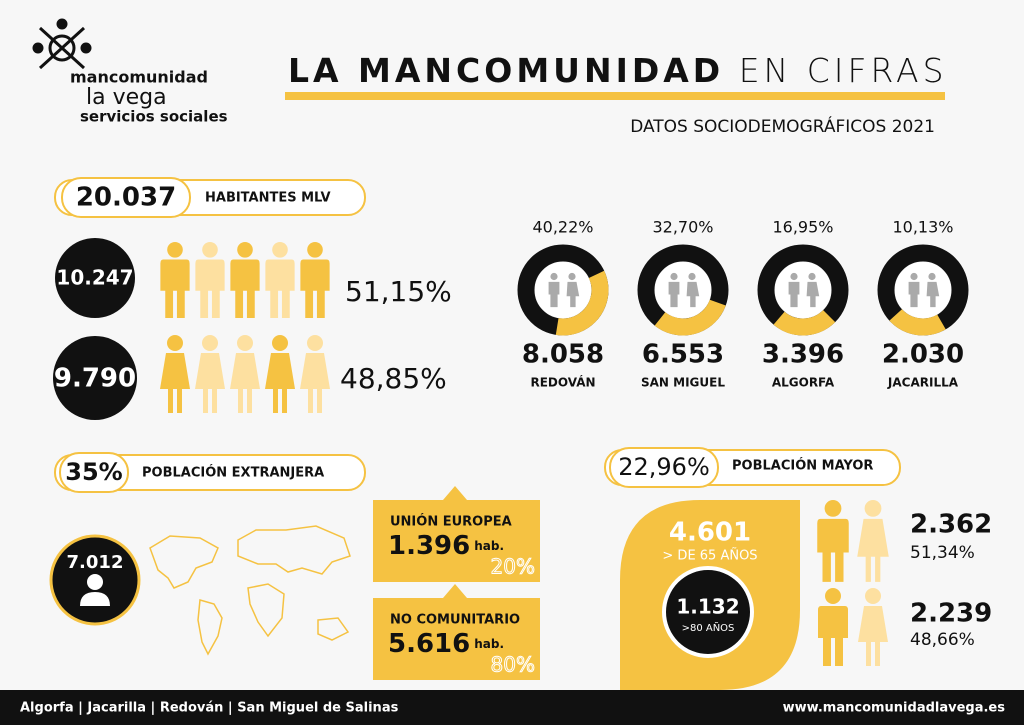 This screenshot has height=725, width=1024. I want to click on name: SAN MIGUEL, so click(683, 383).